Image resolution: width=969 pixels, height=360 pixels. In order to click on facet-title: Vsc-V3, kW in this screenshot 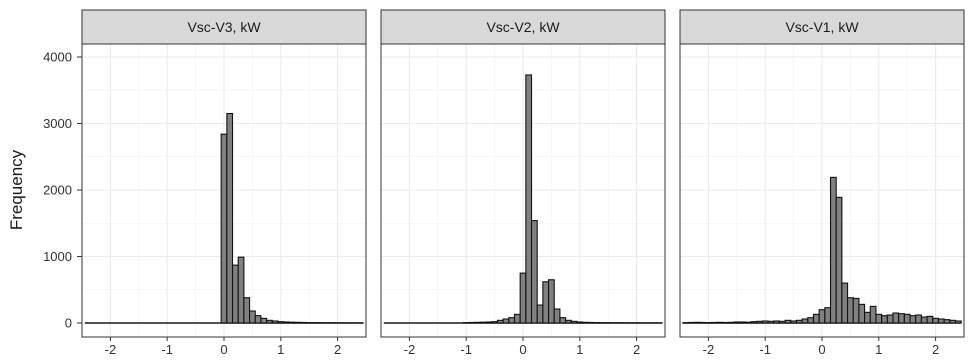, I will do `click(224, 27)`.